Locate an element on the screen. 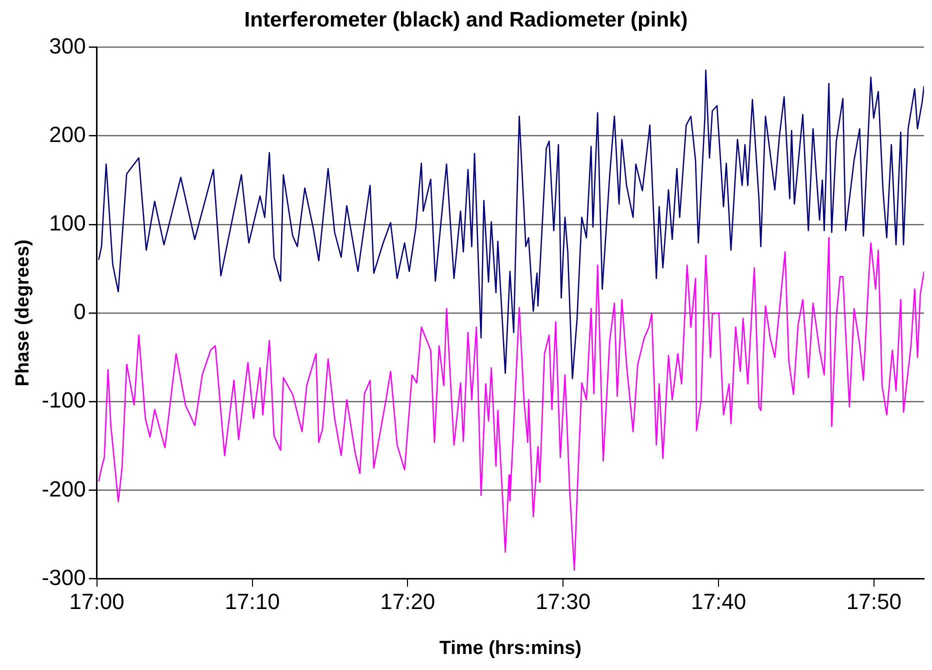 The image size is (932, 670). x-tick-label: 17:30 is located at coordinates (563, 601).